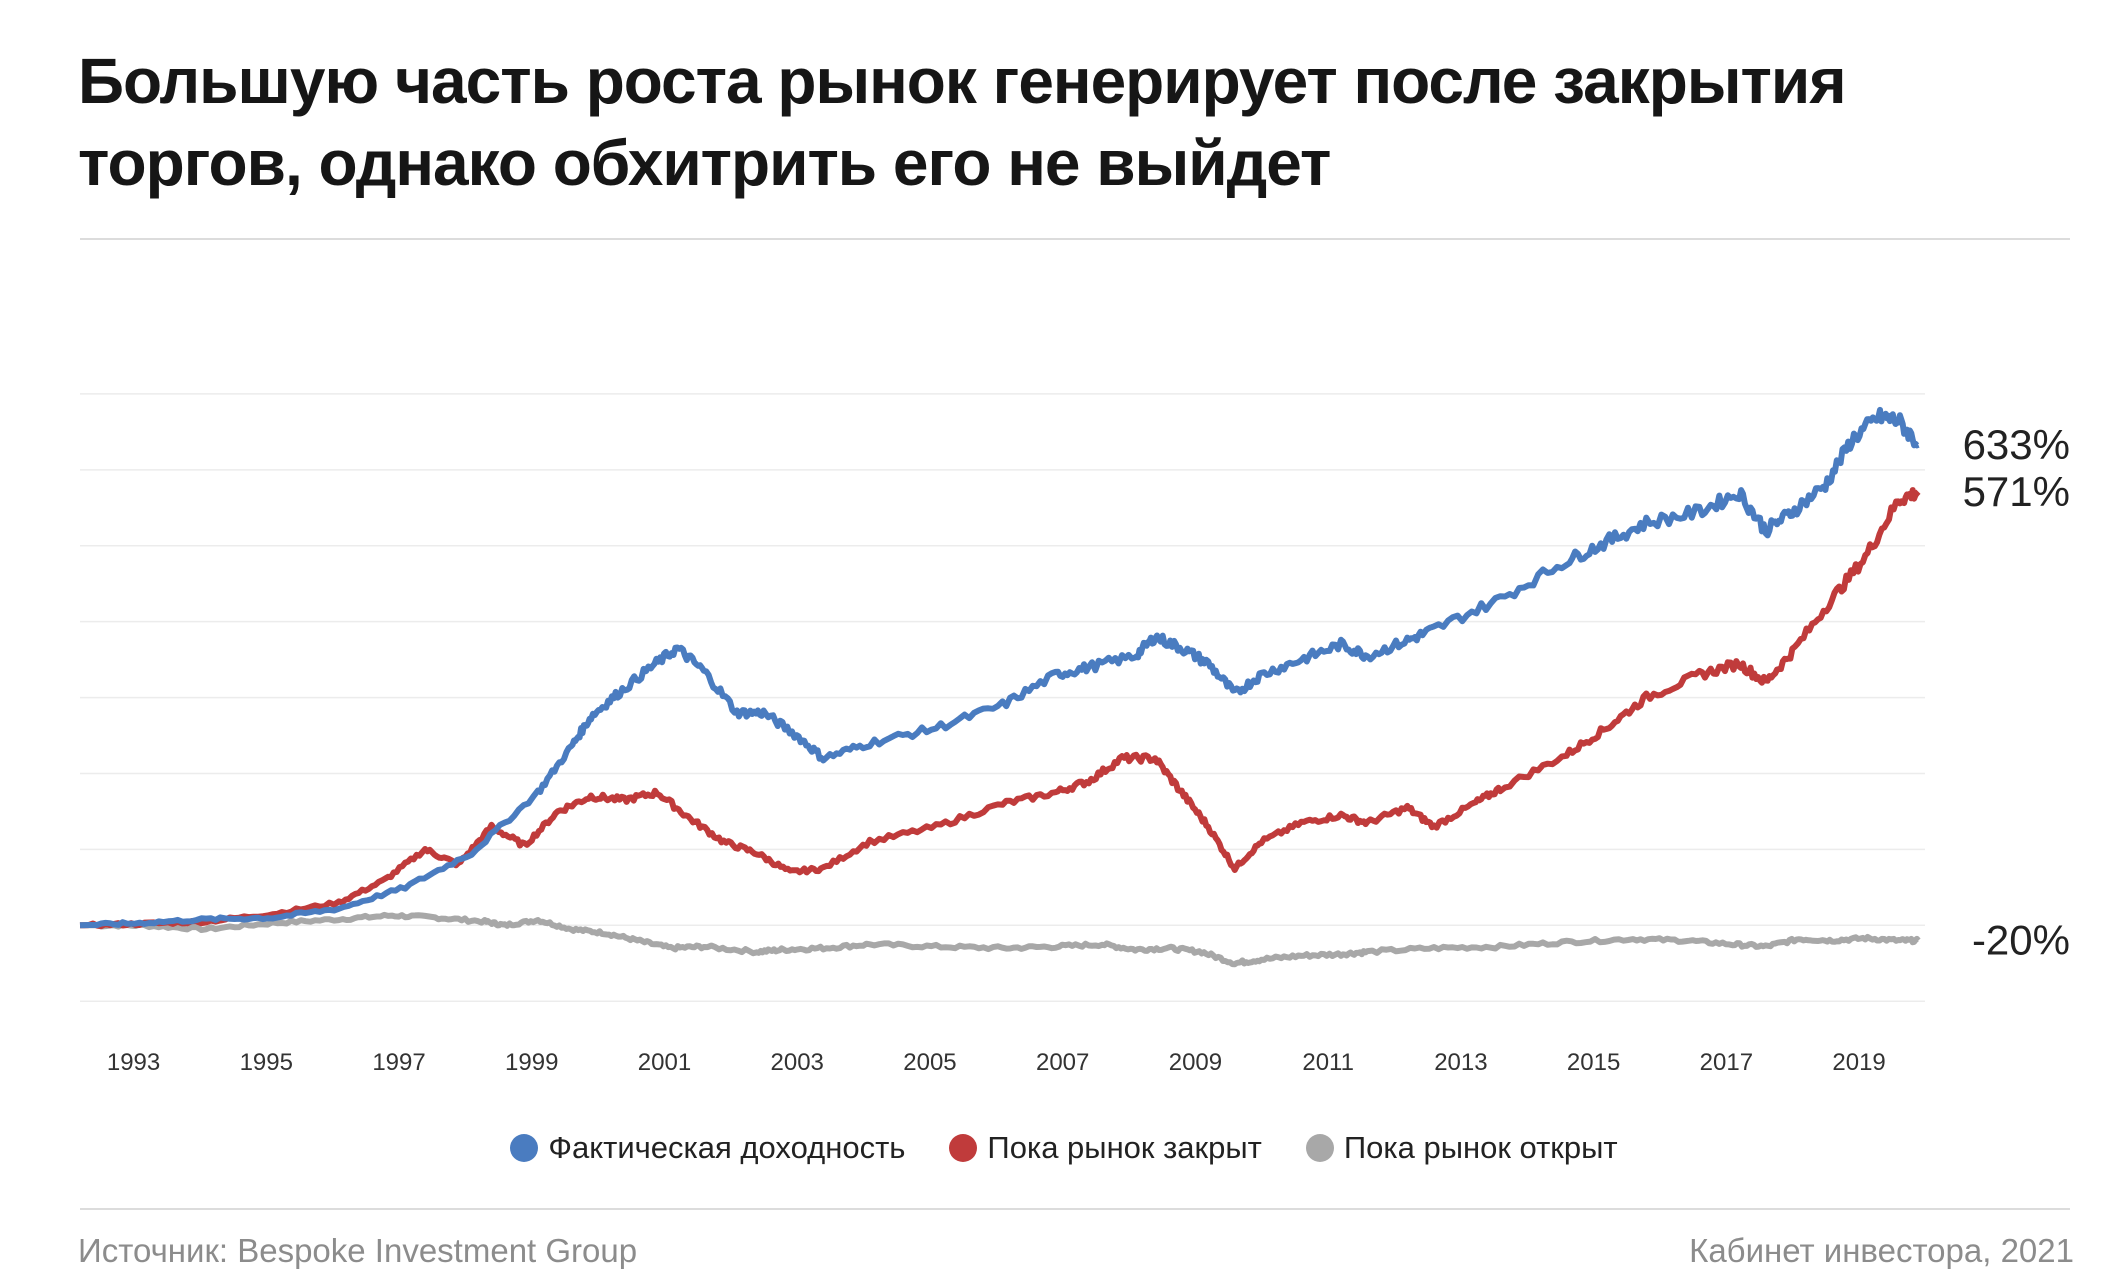 The image size is (2128, 1280). I want to click on end-label-0: 633%, so click(2016, 444).